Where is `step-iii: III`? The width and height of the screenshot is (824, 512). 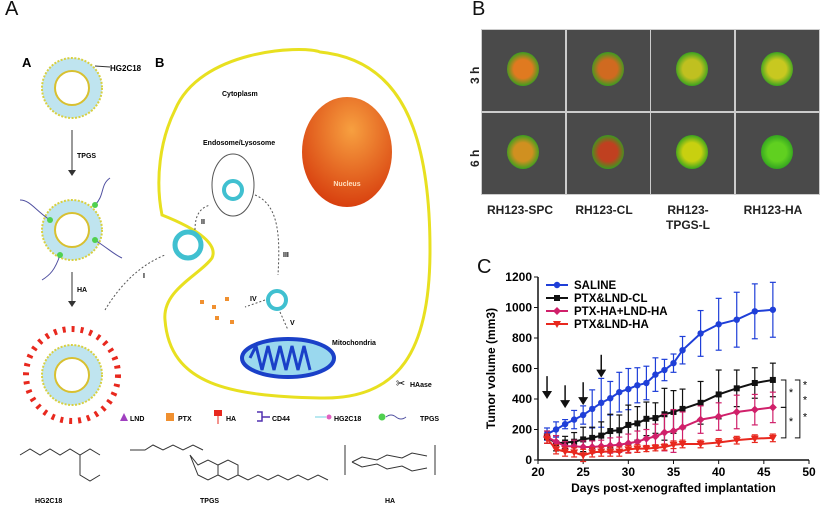 step-iii: III is located at coordinates (286, 255).